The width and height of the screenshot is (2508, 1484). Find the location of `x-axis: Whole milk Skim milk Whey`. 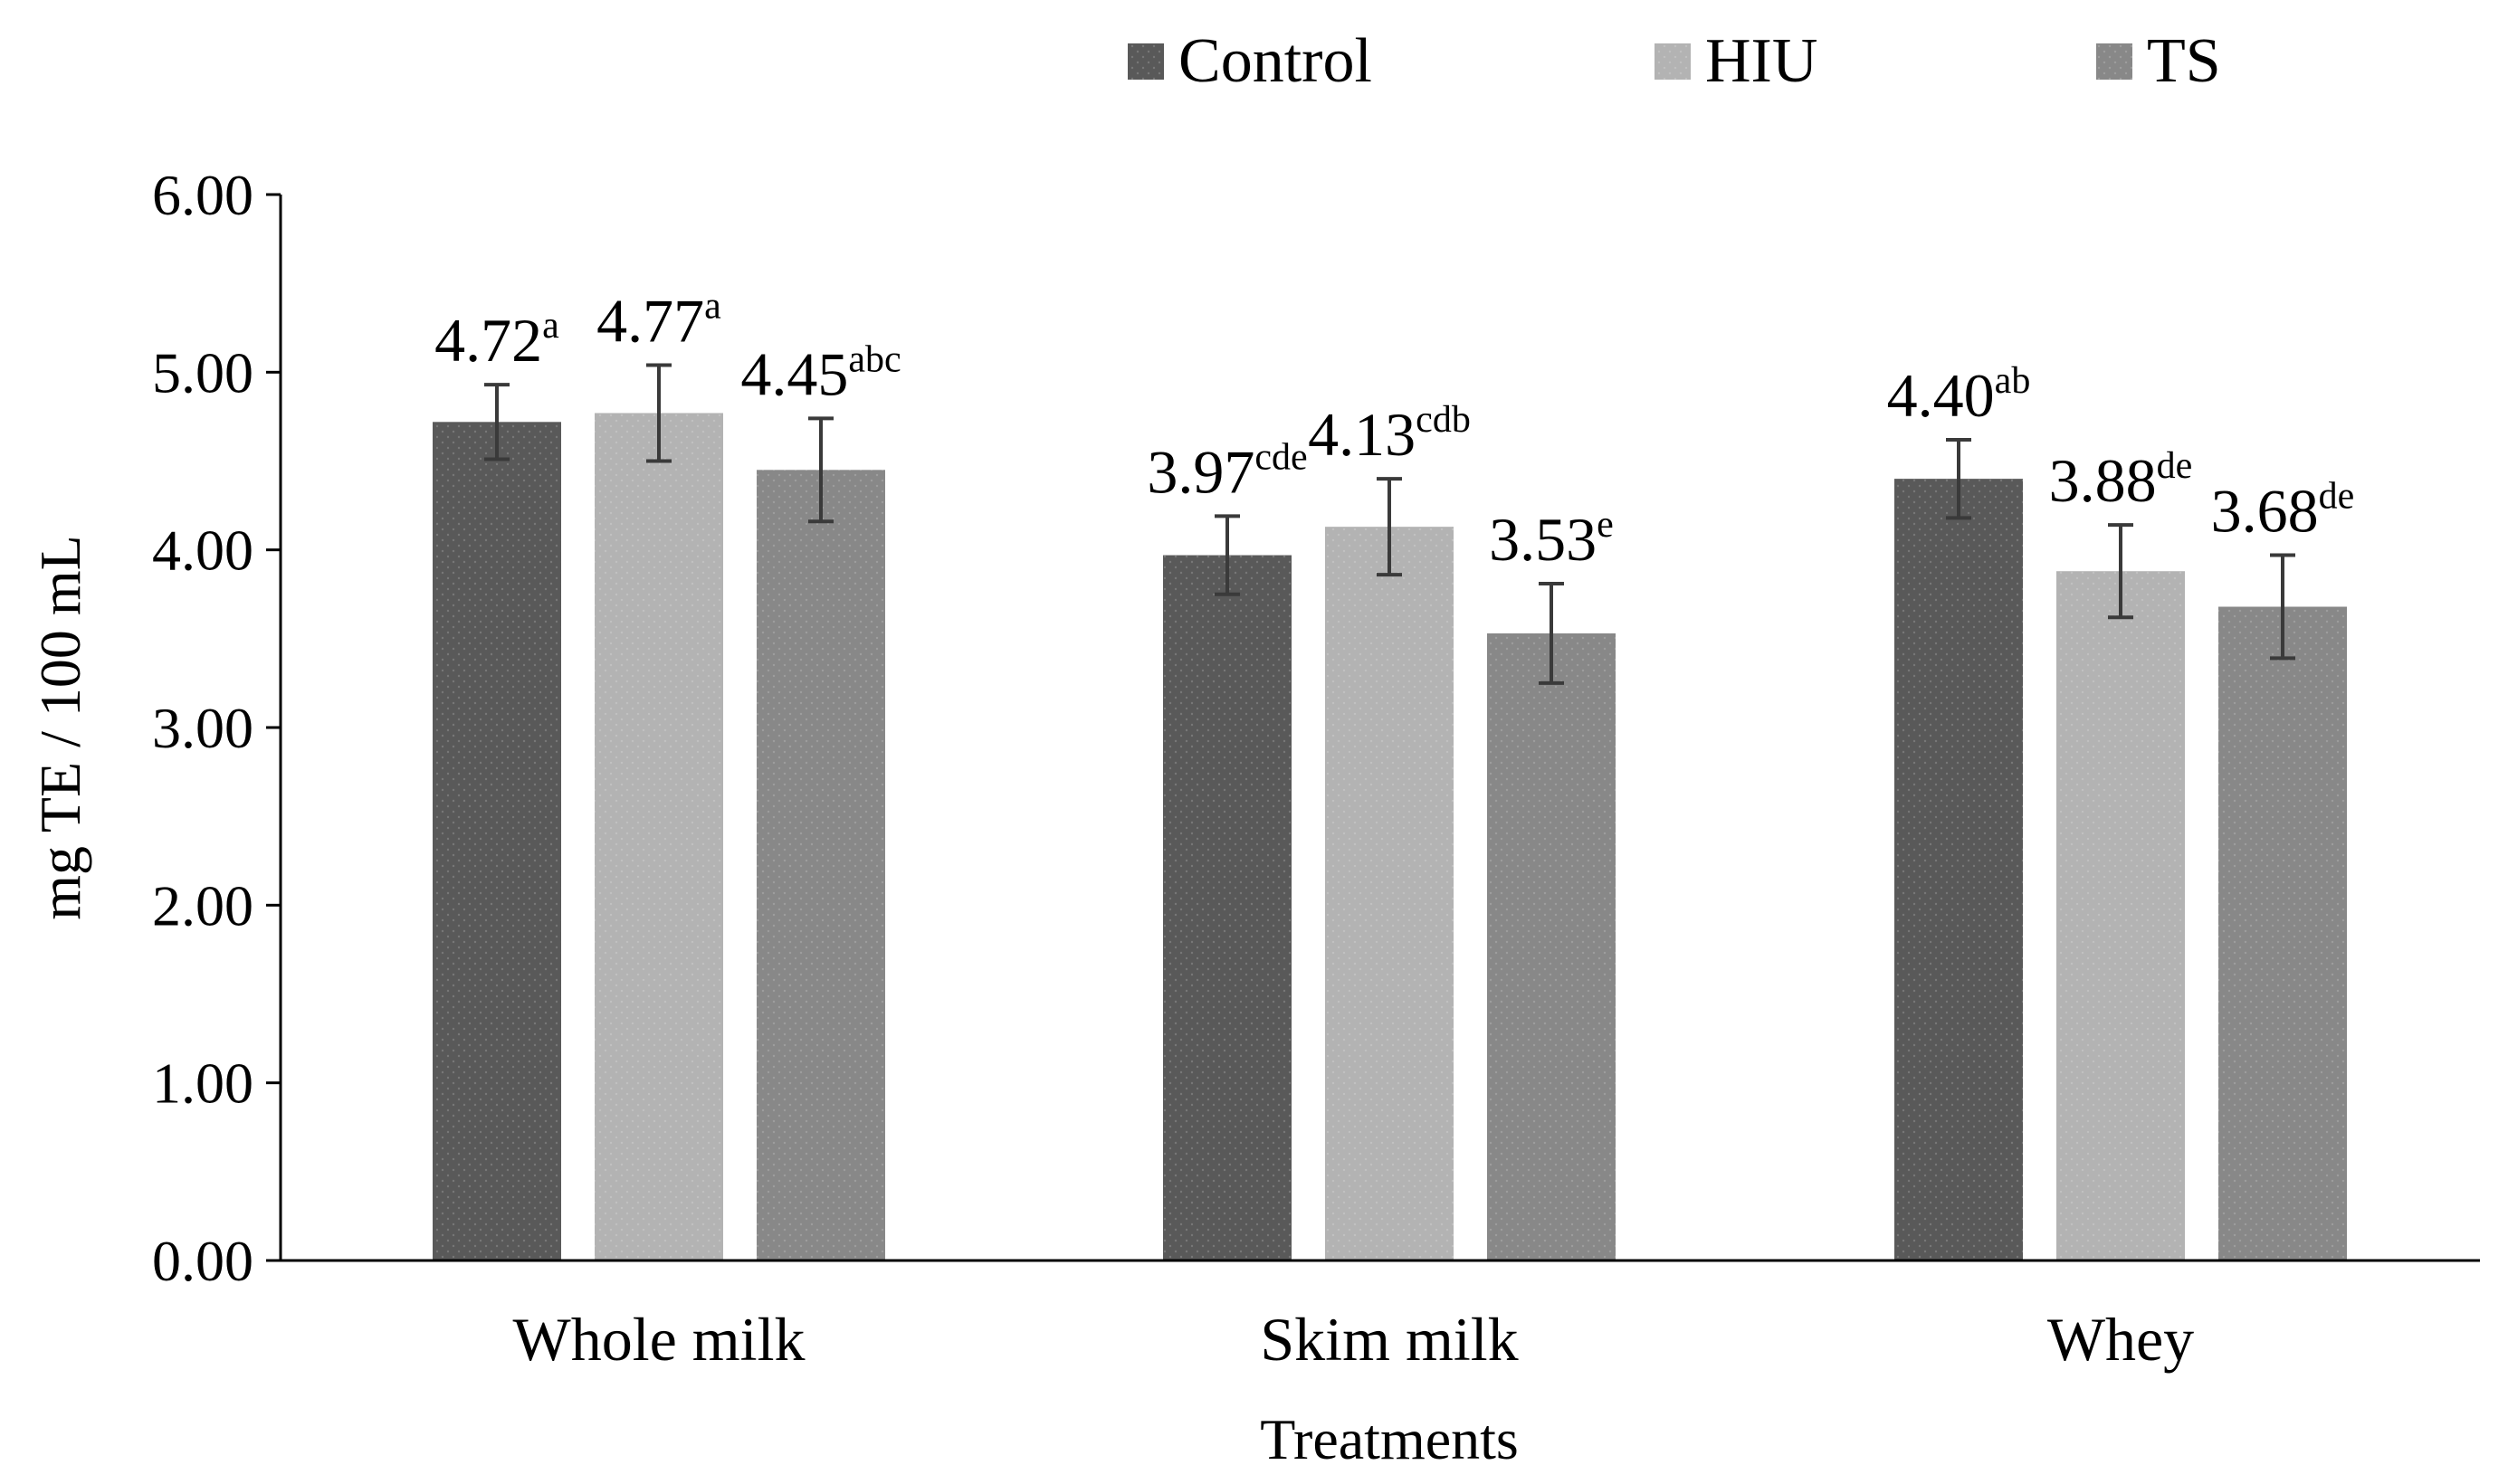

x-axis: Whole milk Skim milk Whey is located at coordinates (1381, 1316).